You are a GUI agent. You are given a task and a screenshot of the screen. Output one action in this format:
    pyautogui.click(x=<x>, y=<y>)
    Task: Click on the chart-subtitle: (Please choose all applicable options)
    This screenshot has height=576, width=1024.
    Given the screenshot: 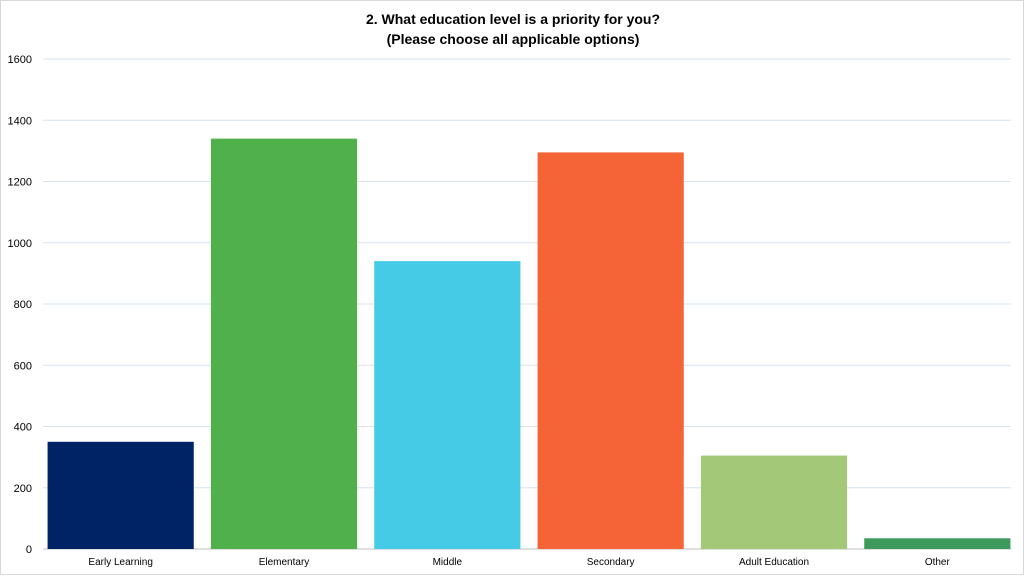 What is the action you would take?
    pyautogui.click(x=513, y=39)
    